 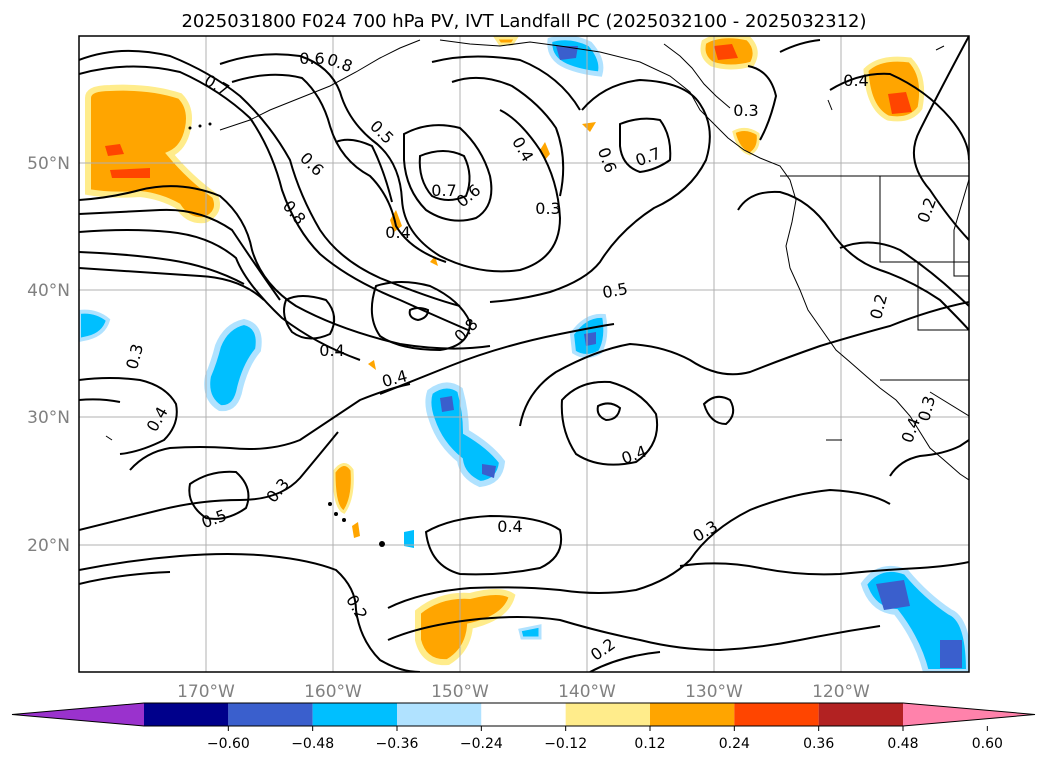 What do you see at coordinates (48, 418) in the screenshot?
I see `lat-label-30n: 30°N` at bounding box center [48, 418].